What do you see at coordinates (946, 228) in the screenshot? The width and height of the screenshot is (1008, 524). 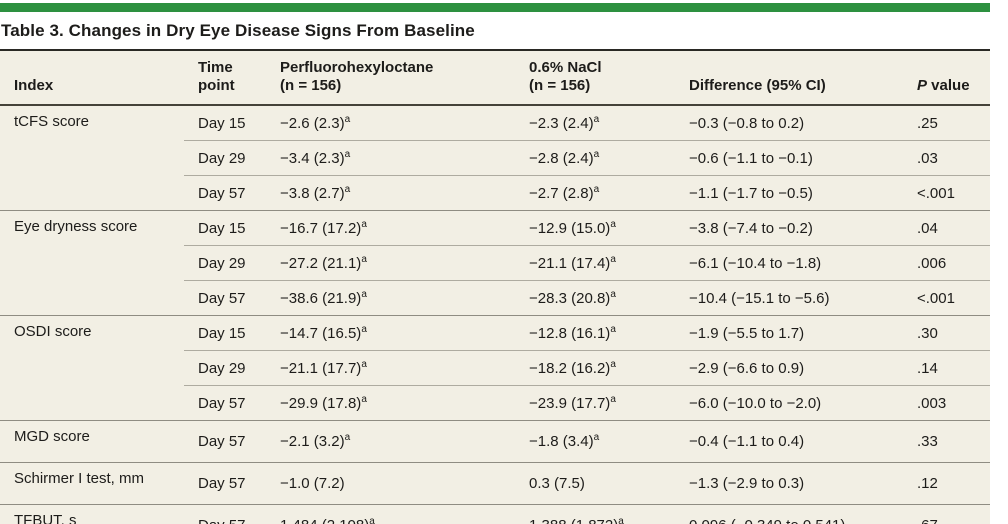 I see `pvalue-cell: .04` at bounding box center [946, 228].